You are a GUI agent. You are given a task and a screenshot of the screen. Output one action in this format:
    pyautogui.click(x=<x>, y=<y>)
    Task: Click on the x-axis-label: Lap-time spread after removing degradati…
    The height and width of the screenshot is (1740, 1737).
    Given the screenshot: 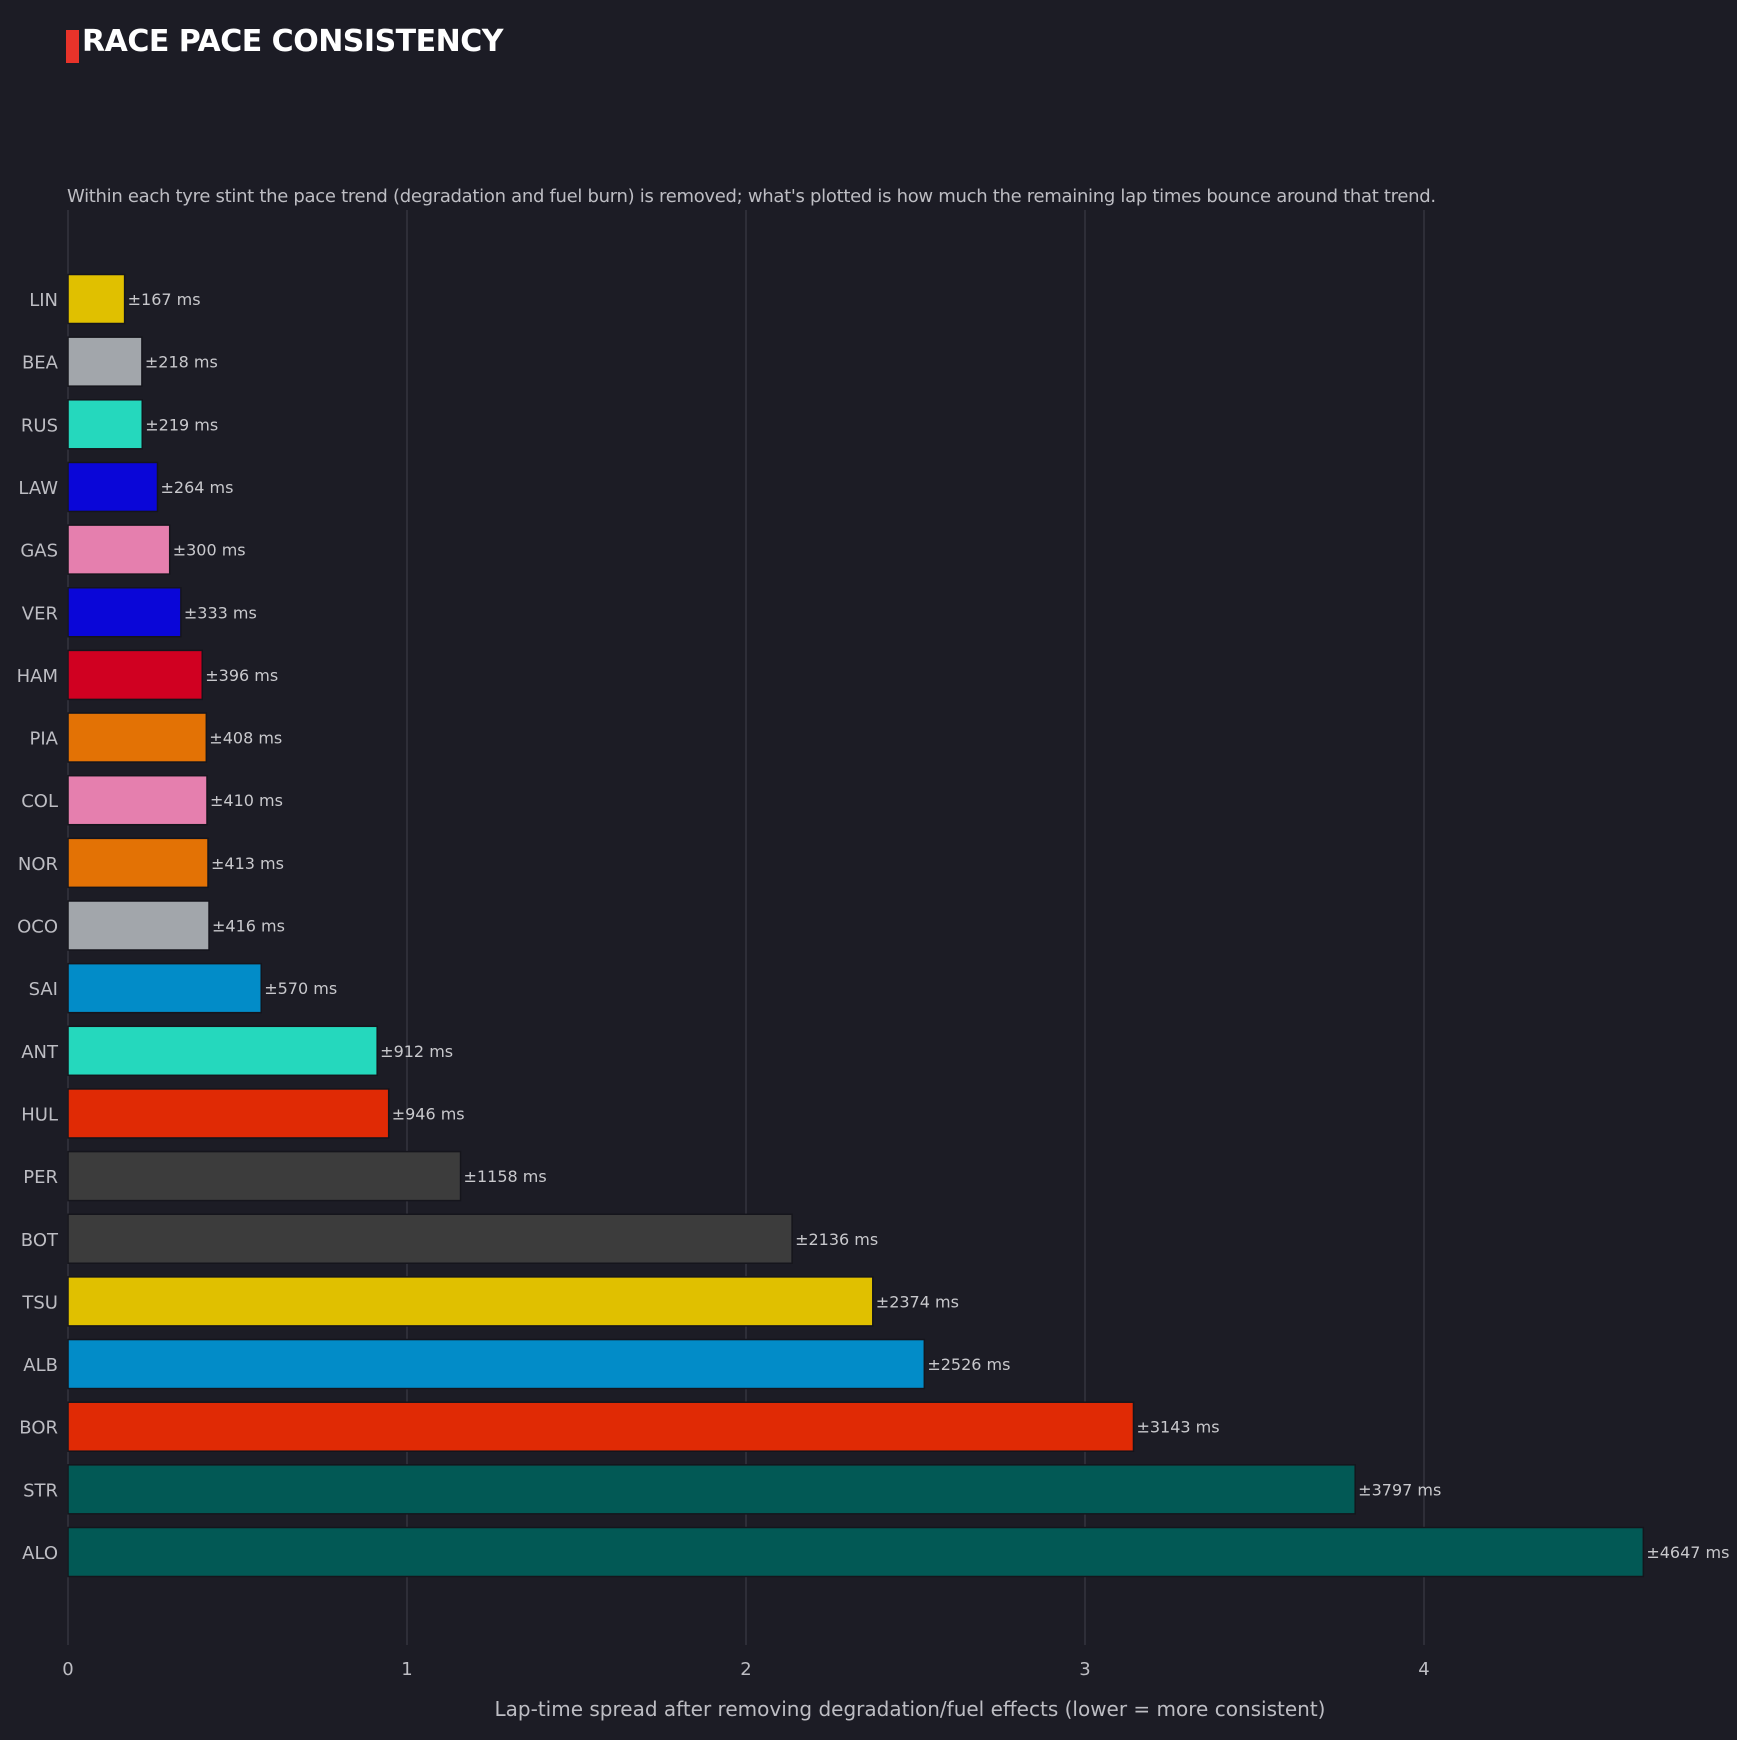 What is the action you would take?
    pyautogui.click(x=910, y=1709)
    